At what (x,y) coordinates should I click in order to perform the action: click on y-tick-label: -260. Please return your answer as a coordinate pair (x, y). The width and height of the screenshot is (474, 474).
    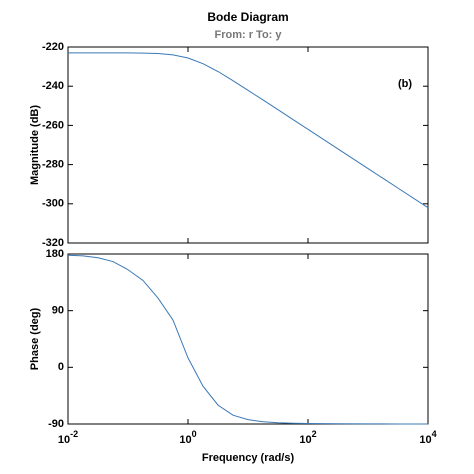
    Looking at the image, I should click on (53, 125).